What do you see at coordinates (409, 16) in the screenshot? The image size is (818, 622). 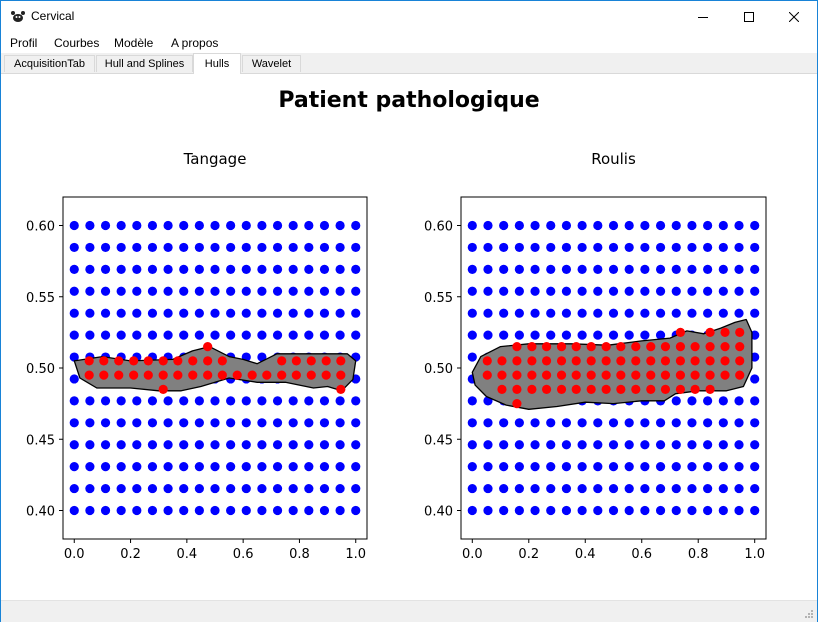 I see `title-bar: Cervical` at bounding box center [409, 16].